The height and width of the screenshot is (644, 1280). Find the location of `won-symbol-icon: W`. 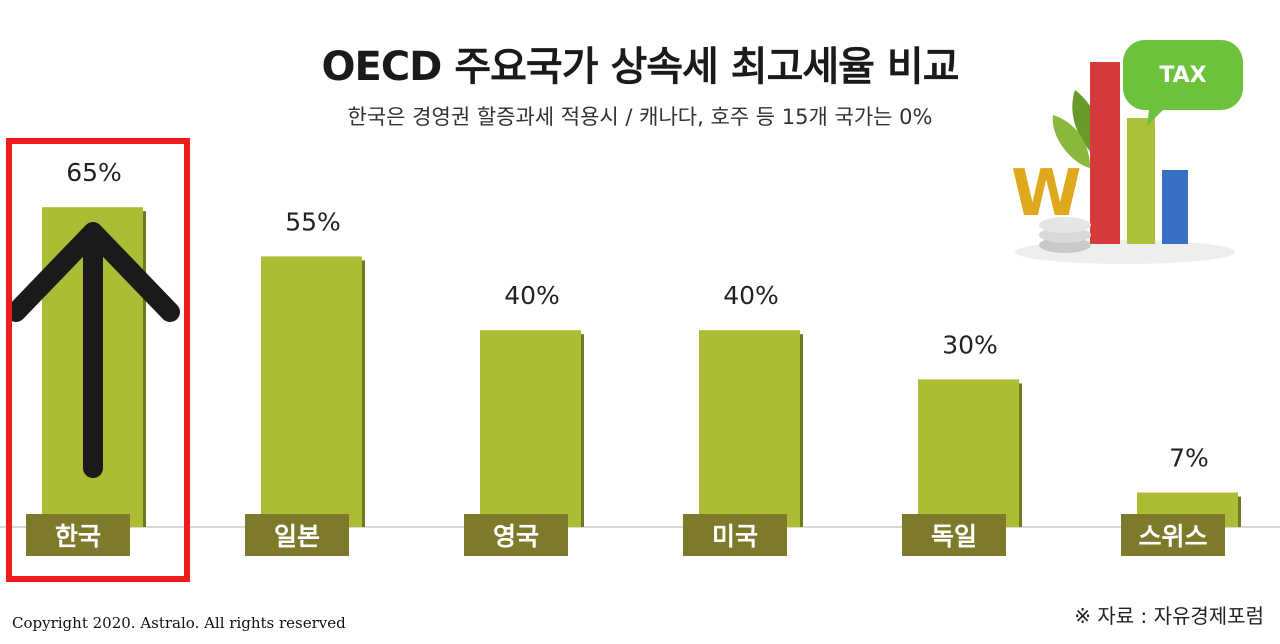

won-symbol-icon: W is located at coordinates (1046, 194).